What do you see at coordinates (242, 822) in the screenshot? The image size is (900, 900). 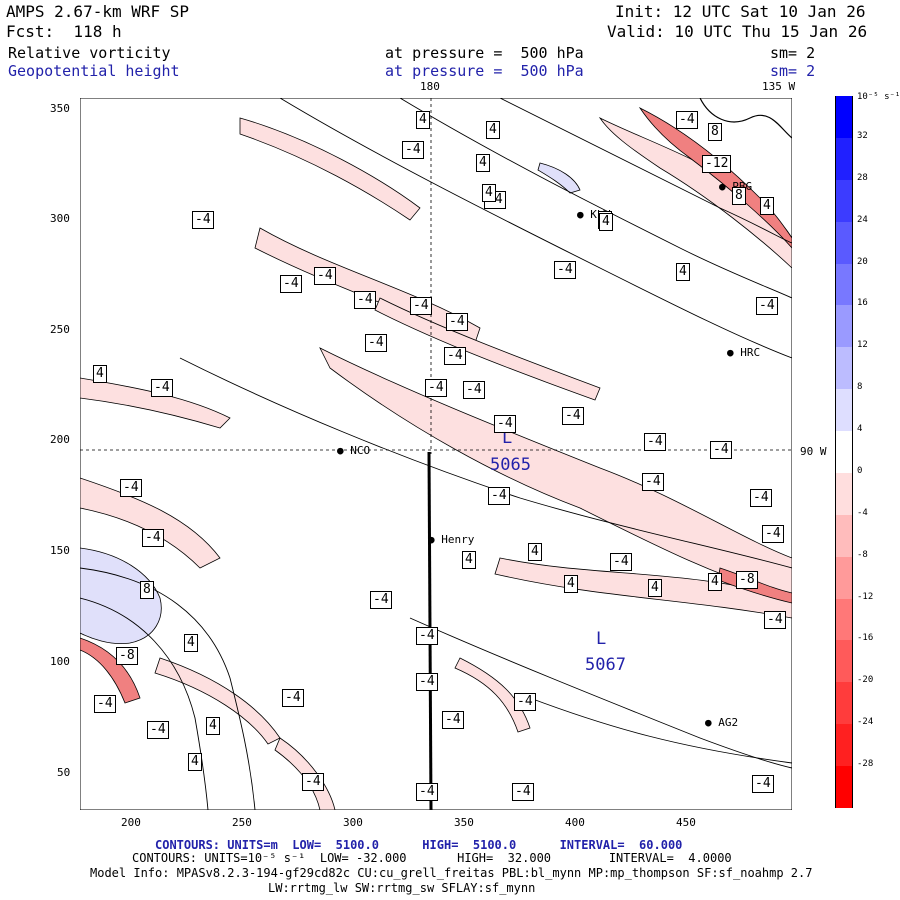 I see `x-tick-250: 250` at bounding box center [242, 822].